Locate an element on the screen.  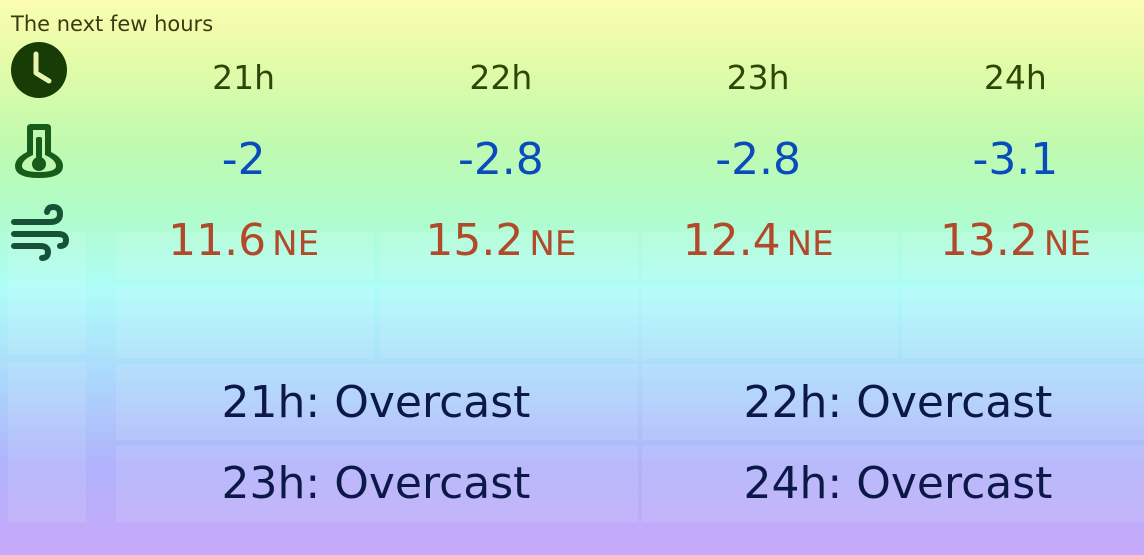
wind-cell: 12.4 NE is located at coordinates (758, 240).